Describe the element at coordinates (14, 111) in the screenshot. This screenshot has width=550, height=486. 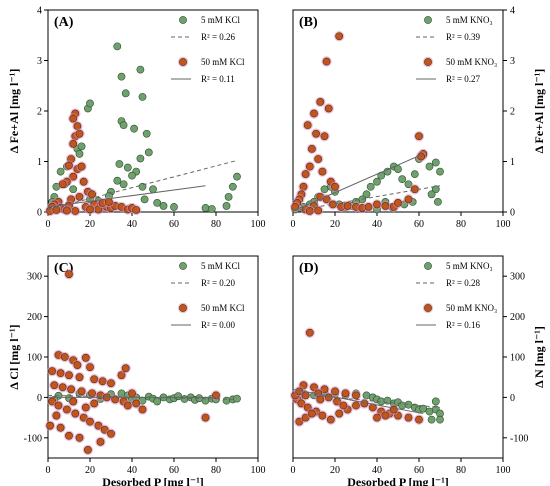
I see `panel-1-ylabel: Δ Fe+Al [mg l⁻¹]` at that location.